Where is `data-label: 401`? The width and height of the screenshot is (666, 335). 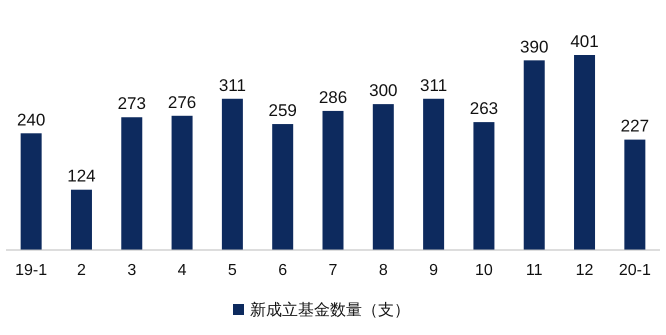 data-label: 401 is located at coordinates (584, 41).